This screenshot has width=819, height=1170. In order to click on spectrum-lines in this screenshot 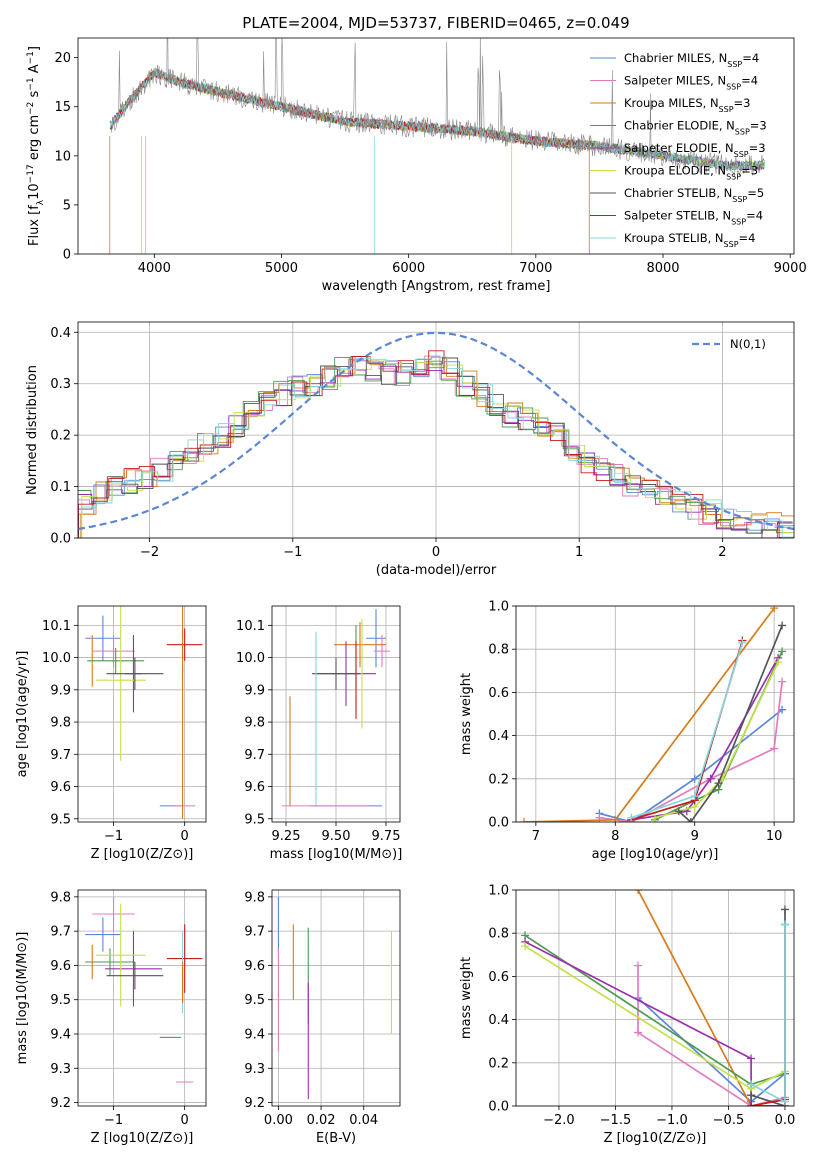, I will do `click(437, 146)`.